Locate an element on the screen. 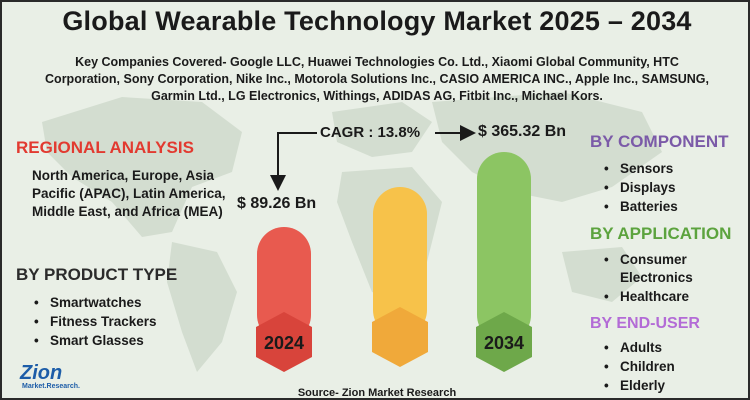  list-item: Batteries is located at coordinates (640, 206).